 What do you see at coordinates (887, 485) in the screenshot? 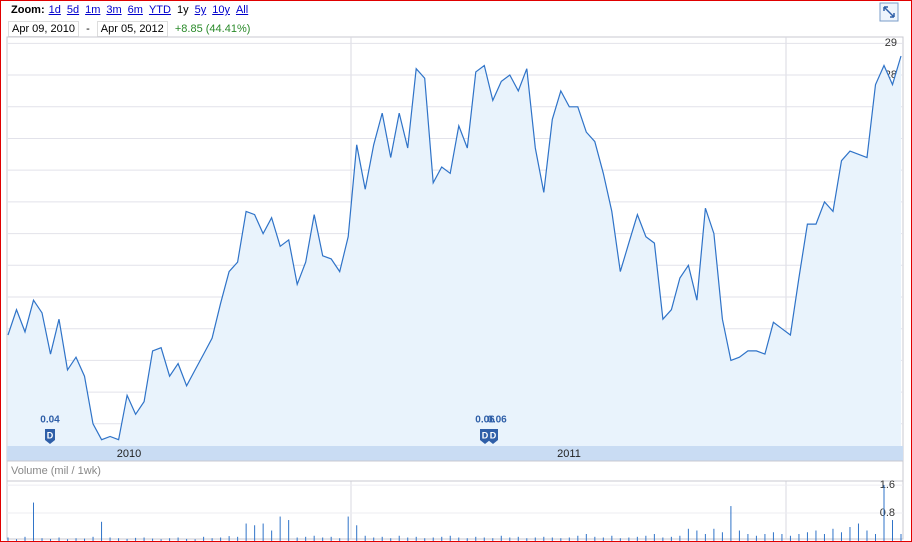
I see `volume-tick-label: 1.6` at bounding box center [887, 485].